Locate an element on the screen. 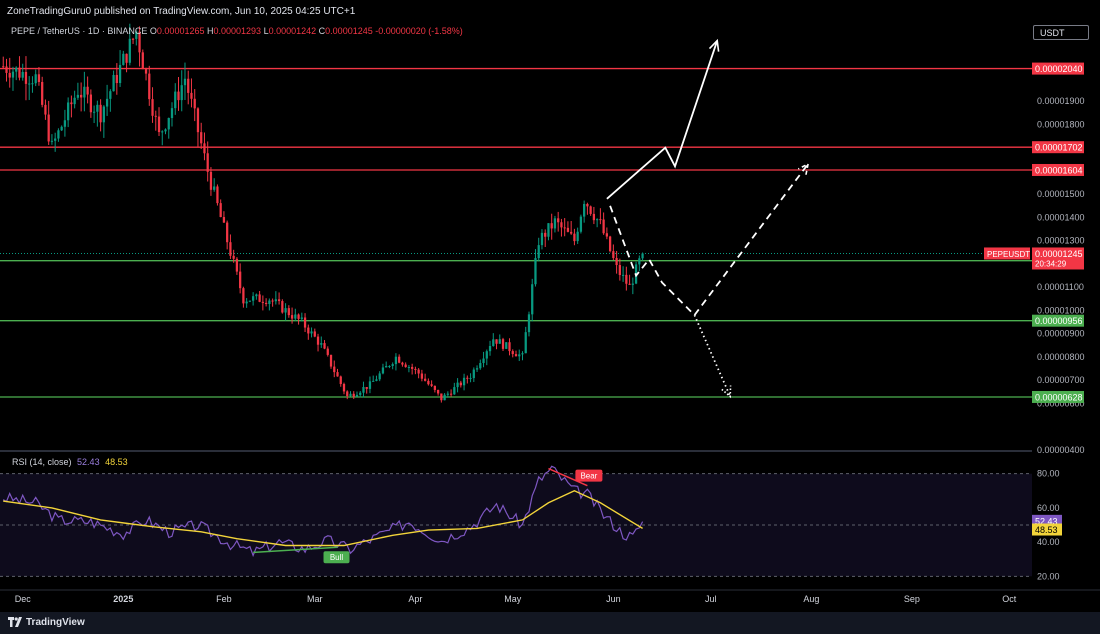 This screenshot has height=634, width=1100. rsi-legend-ma: 48.53 is located at coordinates (116, 462).